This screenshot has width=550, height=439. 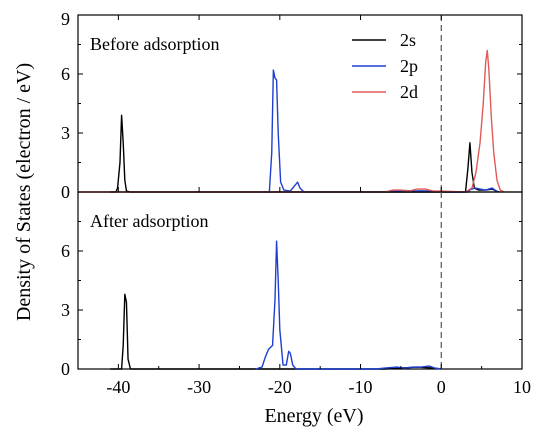 I want to click on y-tick-label: 9, so click(x=65, y=19).